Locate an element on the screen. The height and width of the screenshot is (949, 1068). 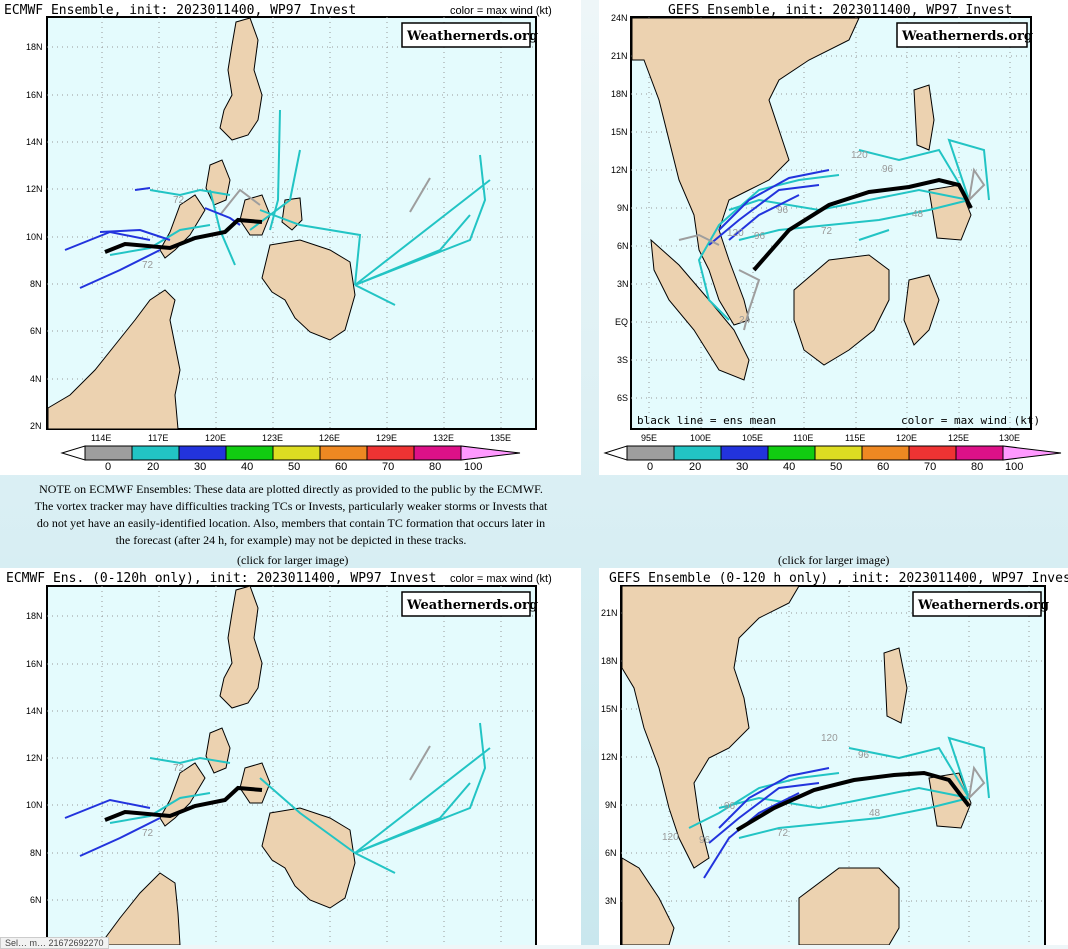
svg-text: 24 is located at coordinates (745, 320).